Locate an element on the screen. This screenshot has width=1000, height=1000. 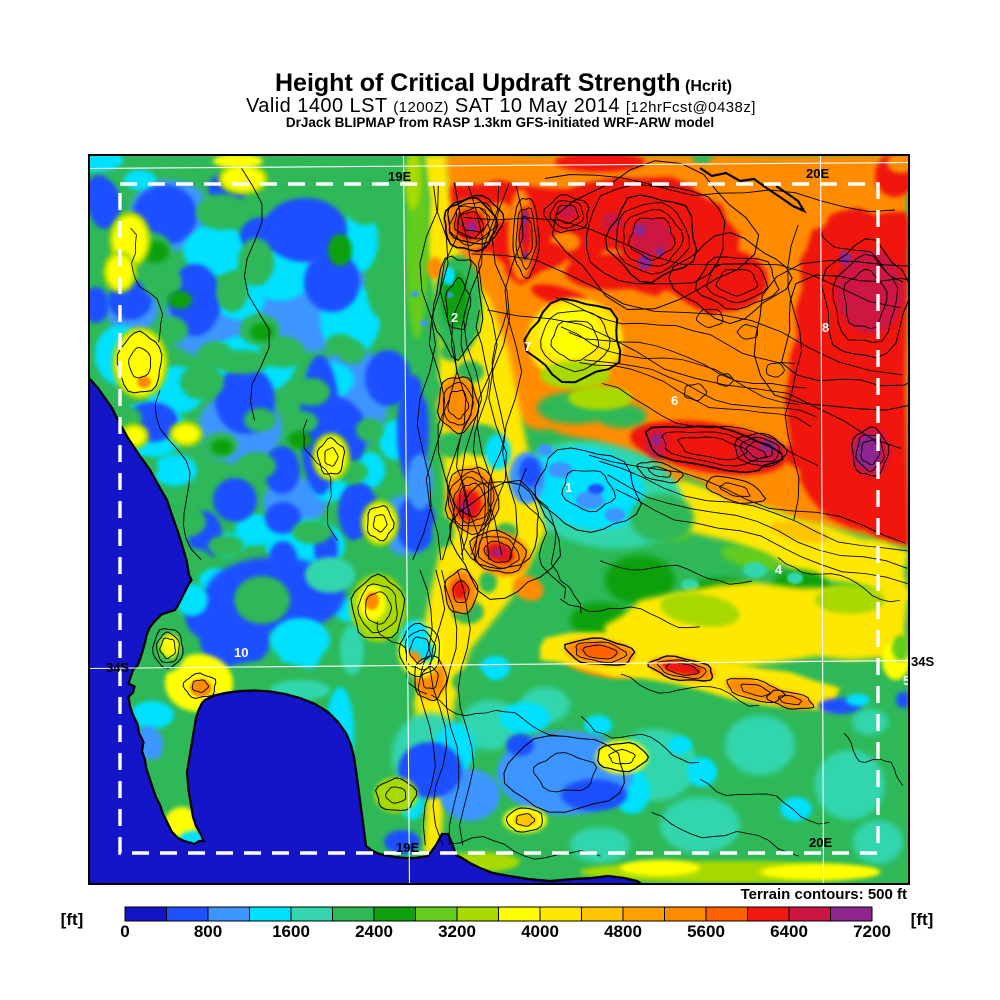
svg-text: 6 is located at coordinates (674, 400).